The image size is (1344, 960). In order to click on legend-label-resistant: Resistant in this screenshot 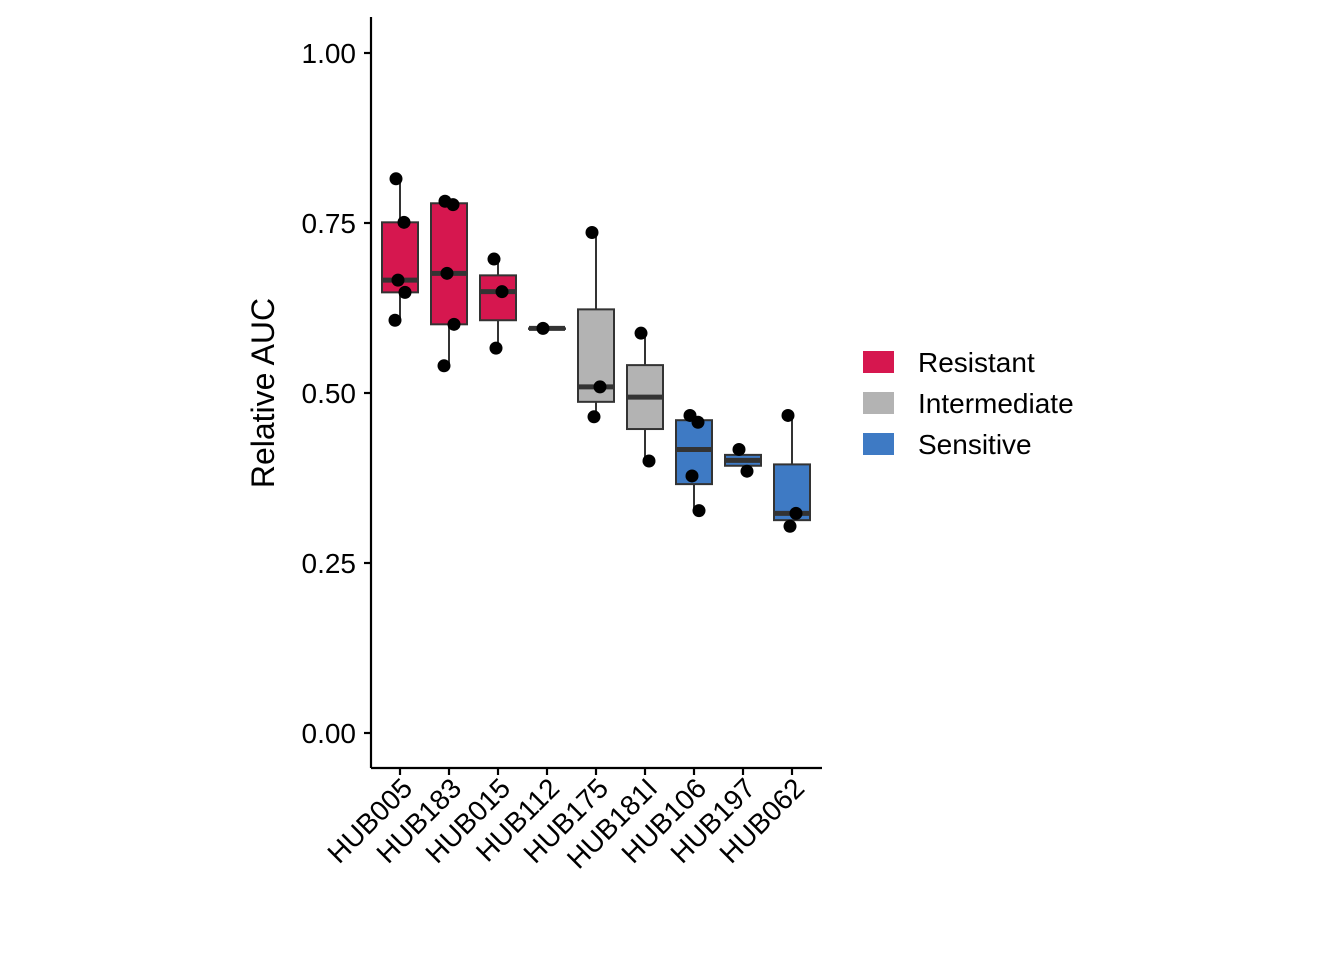, I will do `click(976, 362)`.